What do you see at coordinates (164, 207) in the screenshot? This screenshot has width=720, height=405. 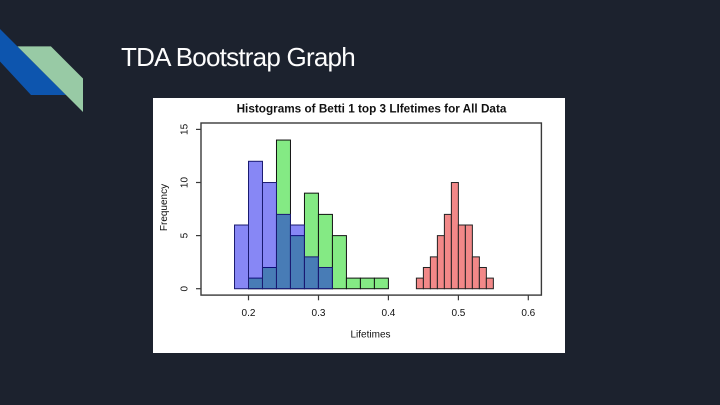 I see `svg-text: Frequency` at bounding box center [164, 207].